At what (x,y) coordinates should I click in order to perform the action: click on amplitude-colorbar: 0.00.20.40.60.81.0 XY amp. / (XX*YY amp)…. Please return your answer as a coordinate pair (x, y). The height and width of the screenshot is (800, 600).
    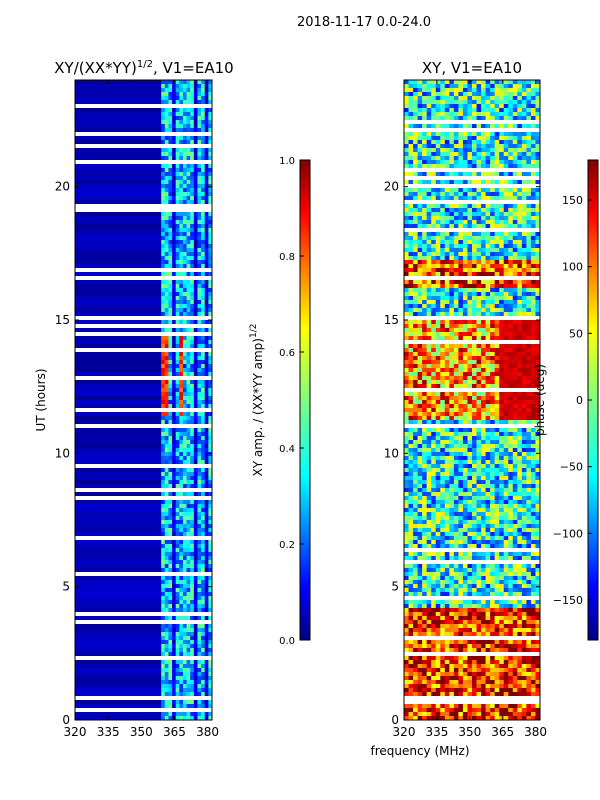
    Looking at the image, I should click on (280, 401).